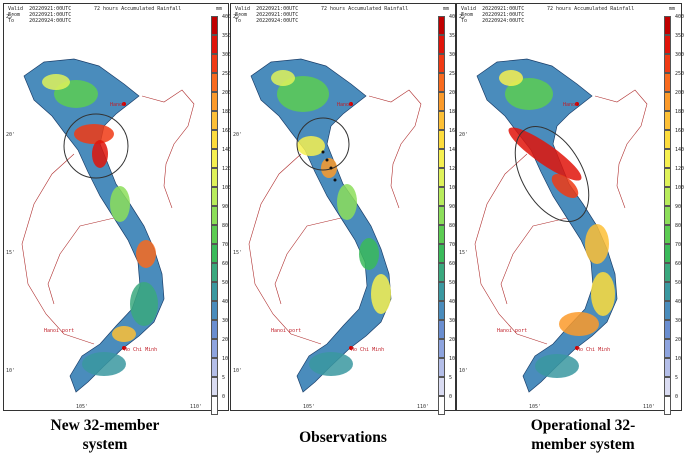 The height and width of the screenshot is (466, 684). I want to click on map-title: 72 hours Accumulated Rainfall, so click(365, 9).